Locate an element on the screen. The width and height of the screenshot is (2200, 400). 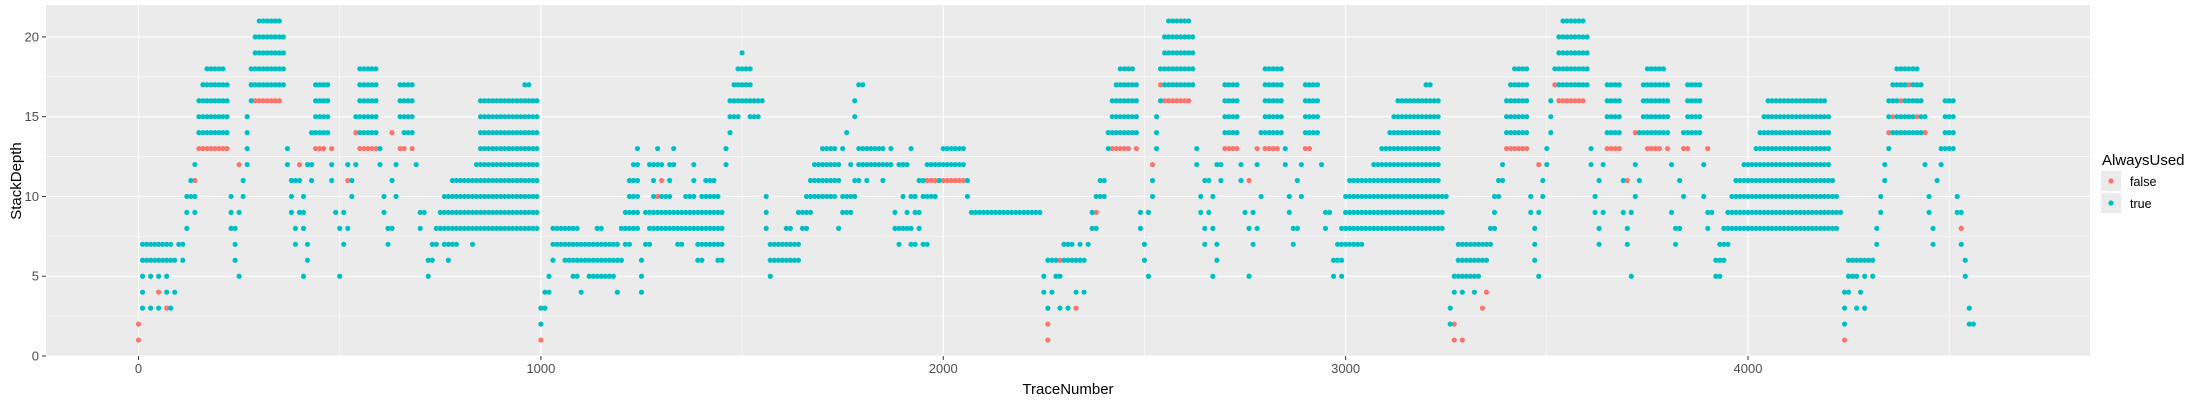
legend-label-true: true is located at coordinates (2141, 204).